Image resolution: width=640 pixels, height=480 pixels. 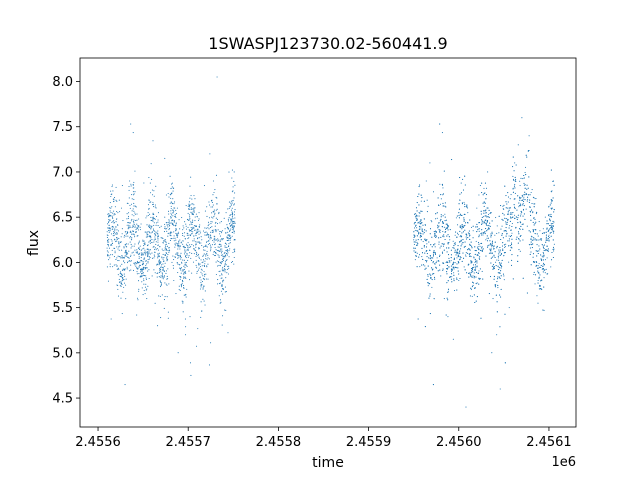 I want to click on x-tick-label: 2.4556, so click(x=98, y=442).